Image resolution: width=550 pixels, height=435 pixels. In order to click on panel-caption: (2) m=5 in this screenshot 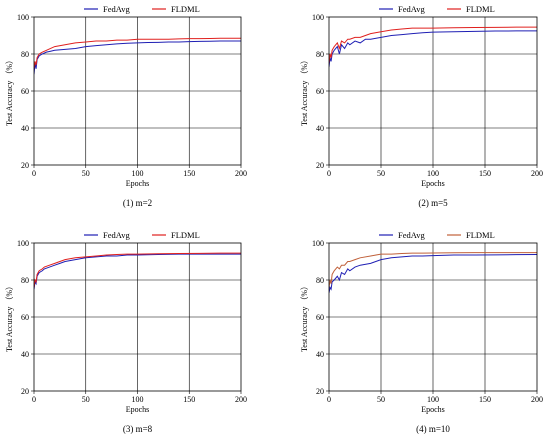, I will do `click(433, 203)`.